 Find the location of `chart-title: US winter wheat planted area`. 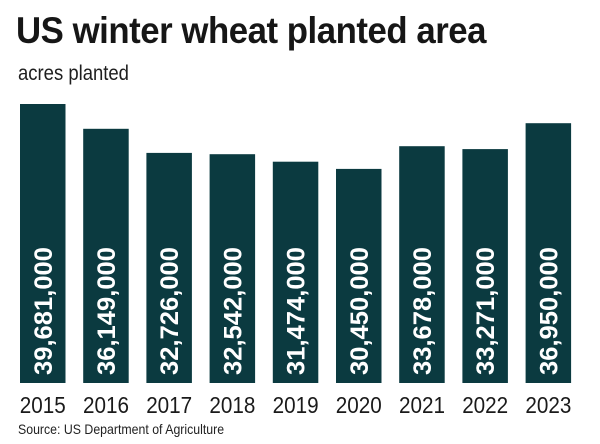

chart-title: US winter wheat planted area is located at coordinates (251, 30).